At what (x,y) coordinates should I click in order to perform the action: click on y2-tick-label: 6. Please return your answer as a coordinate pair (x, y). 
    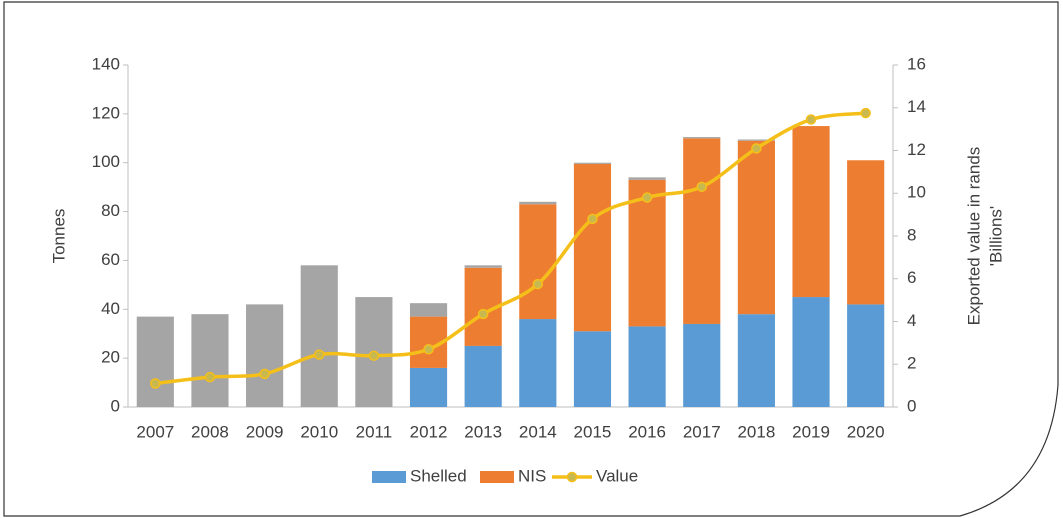
    Looking at the image, I should click on (911, 277).